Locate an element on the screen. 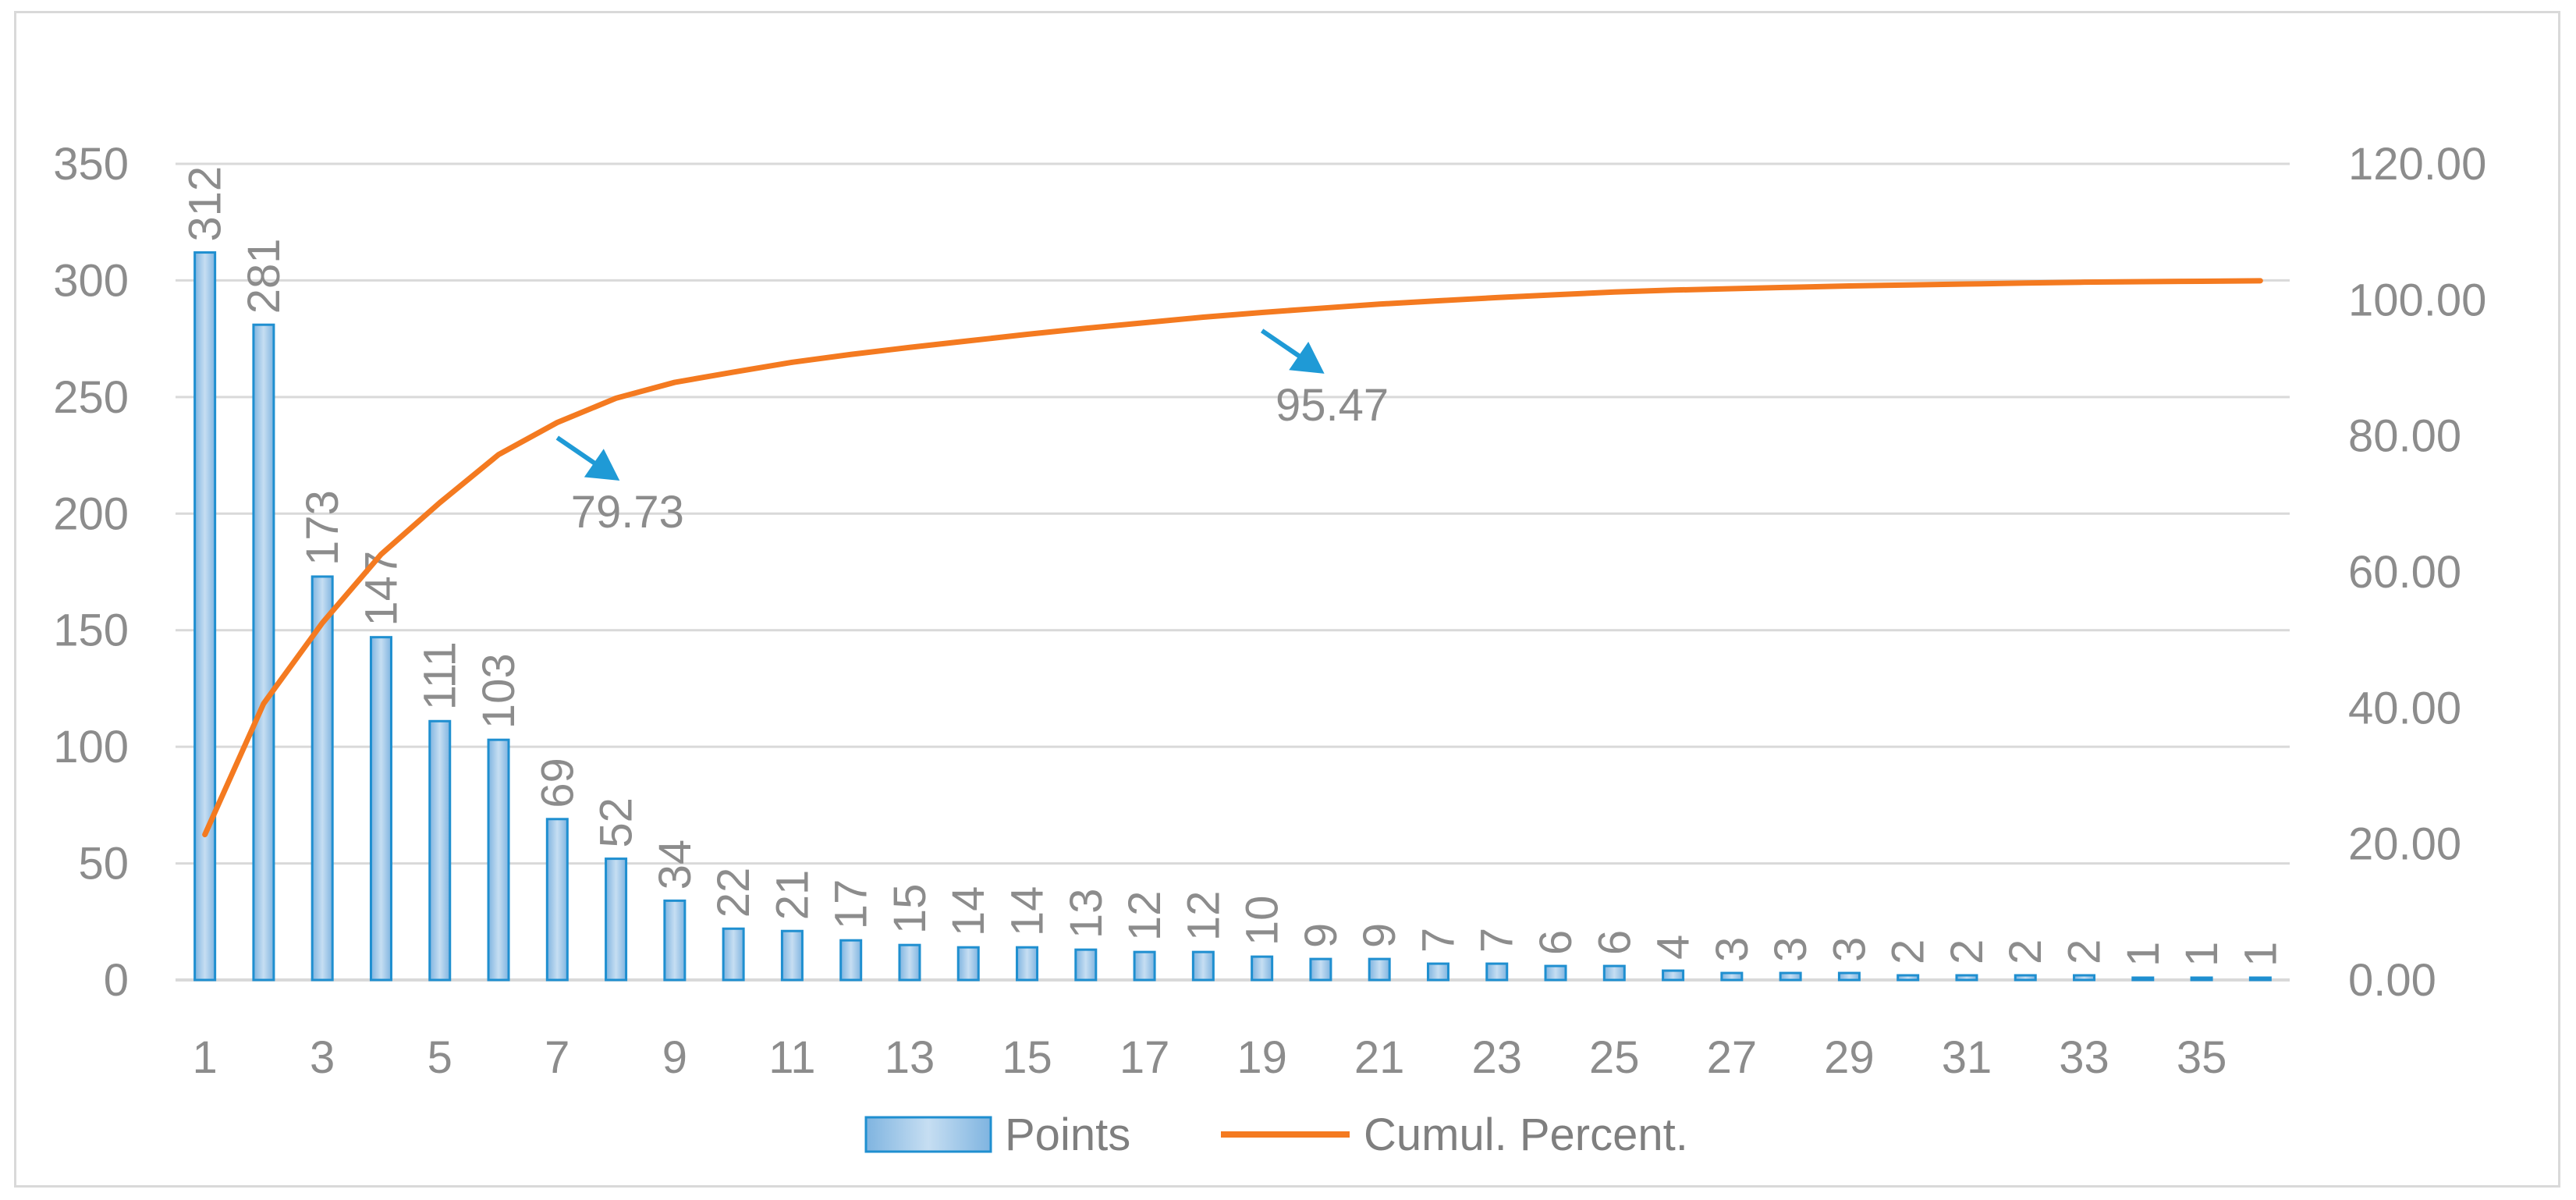 This screenshot has width=2576, height=1200. x-axis: 1 3 5 7 9 11 13 15 17 19 21 23 25 27 29 31 33 35 is located at coordinates (1210, 1057).